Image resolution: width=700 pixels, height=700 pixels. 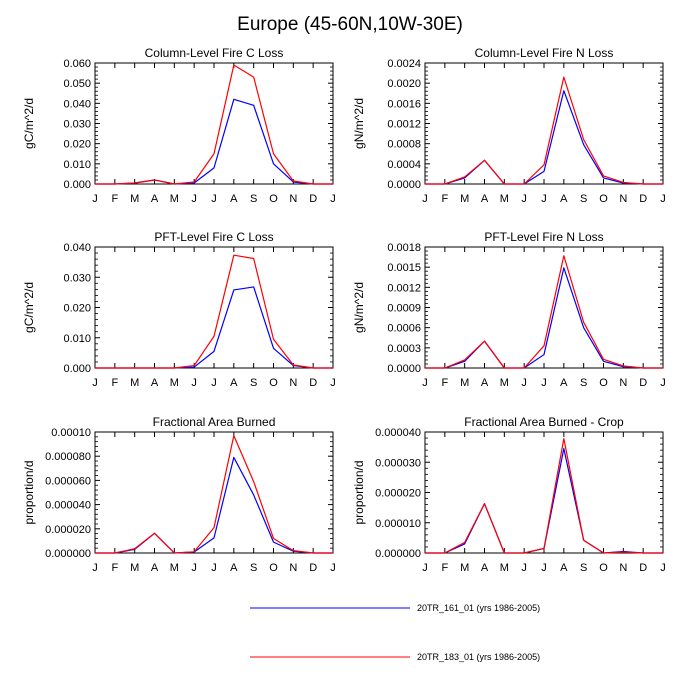 I want to click on y-axis-label: gC/m^2/d, so click(x=29, y=123).